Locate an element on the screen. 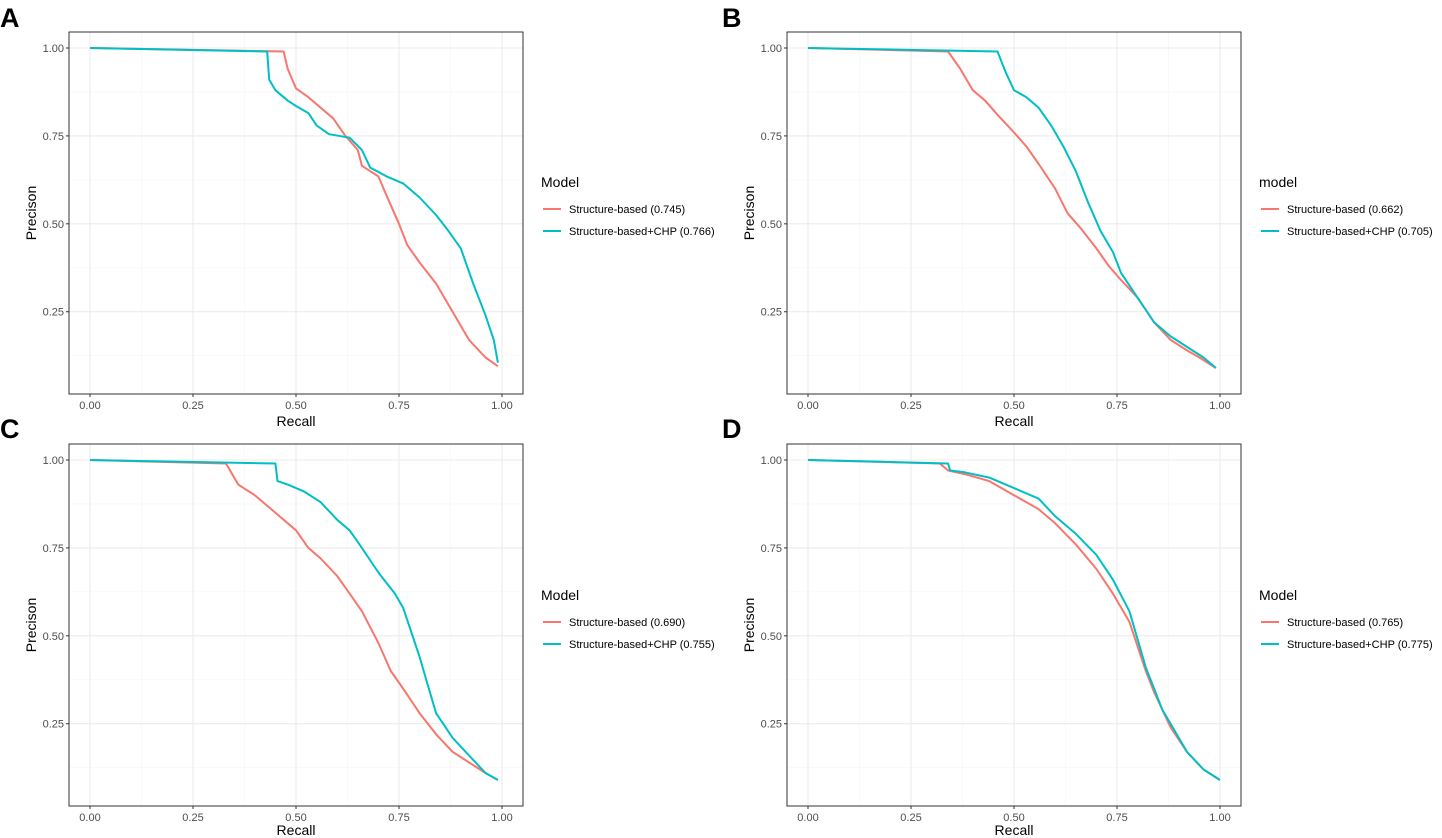 The width and height of the screenshot is (1442, 838). legend-title: model is located at coordinates (1278, 182).